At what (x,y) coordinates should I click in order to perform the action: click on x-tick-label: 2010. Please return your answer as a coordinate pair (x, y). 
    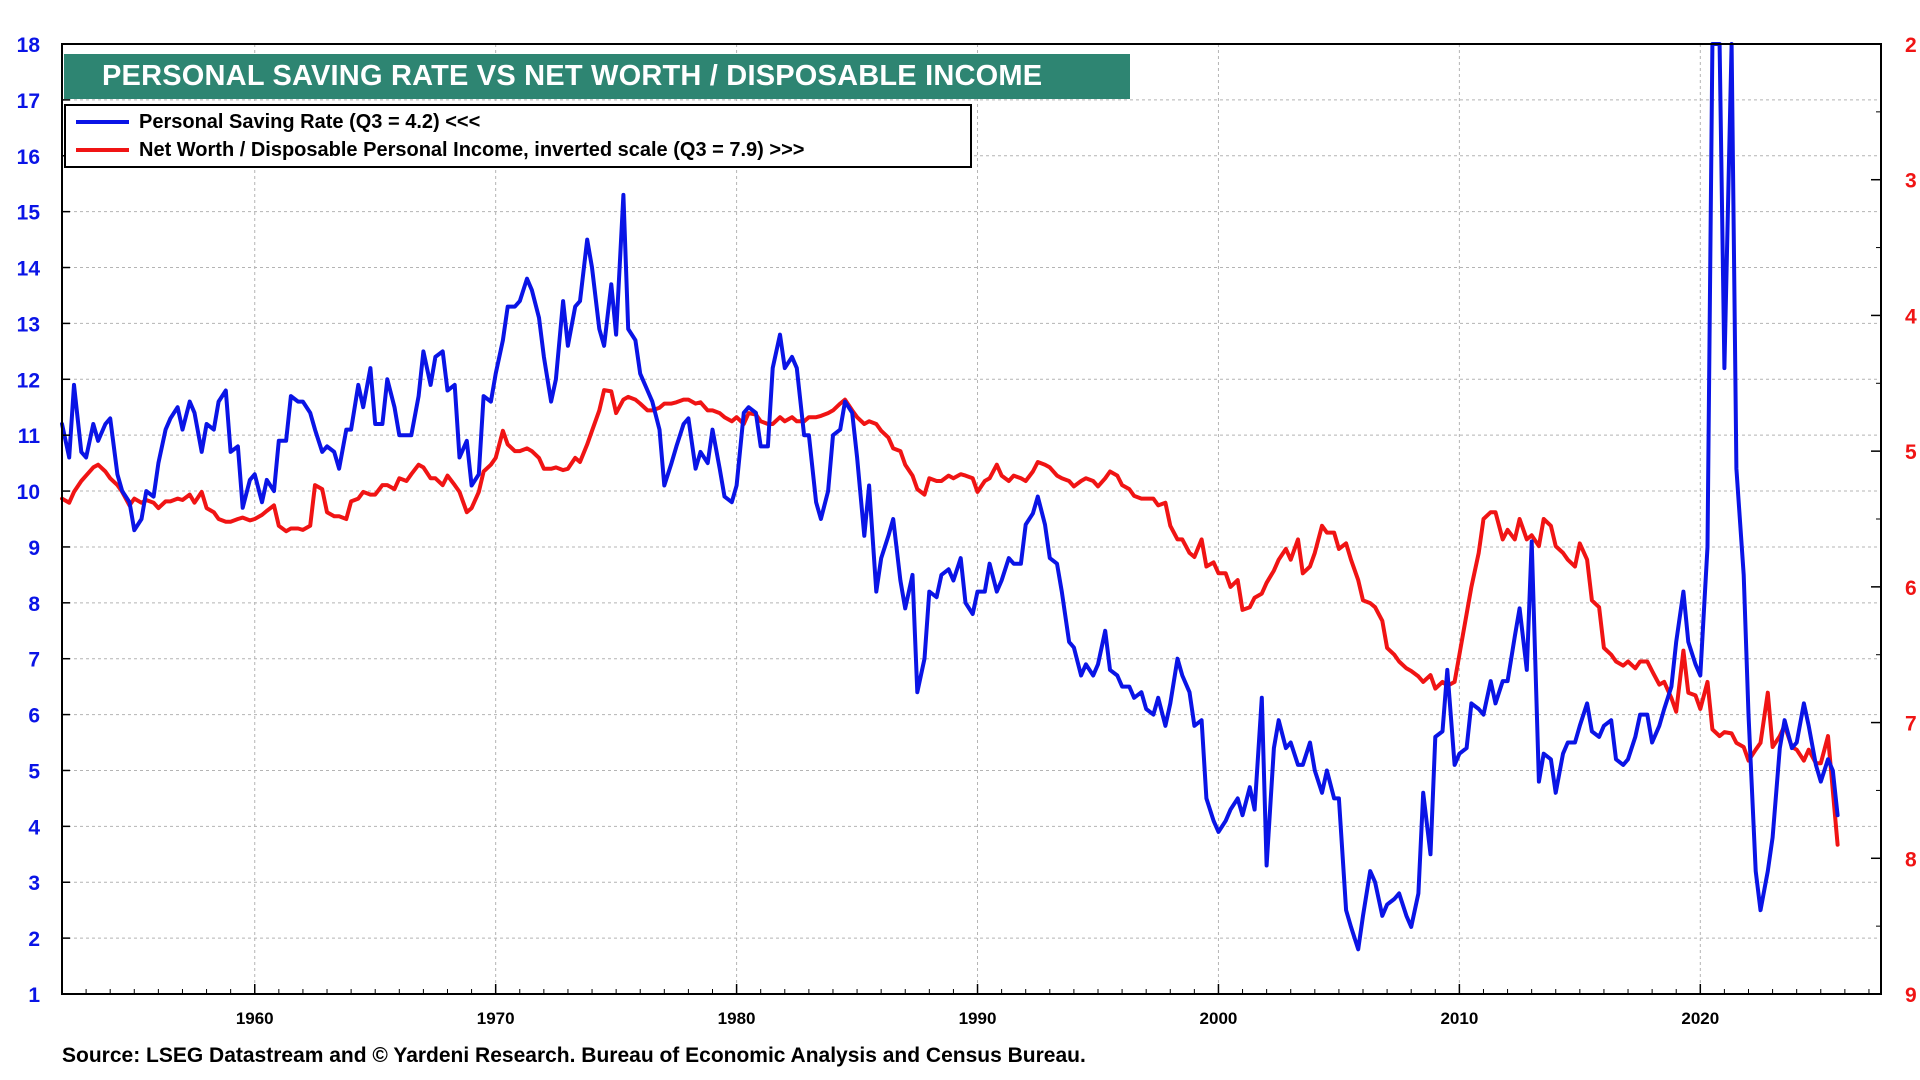
    Looking at the image, I should click on (1459, 1018).